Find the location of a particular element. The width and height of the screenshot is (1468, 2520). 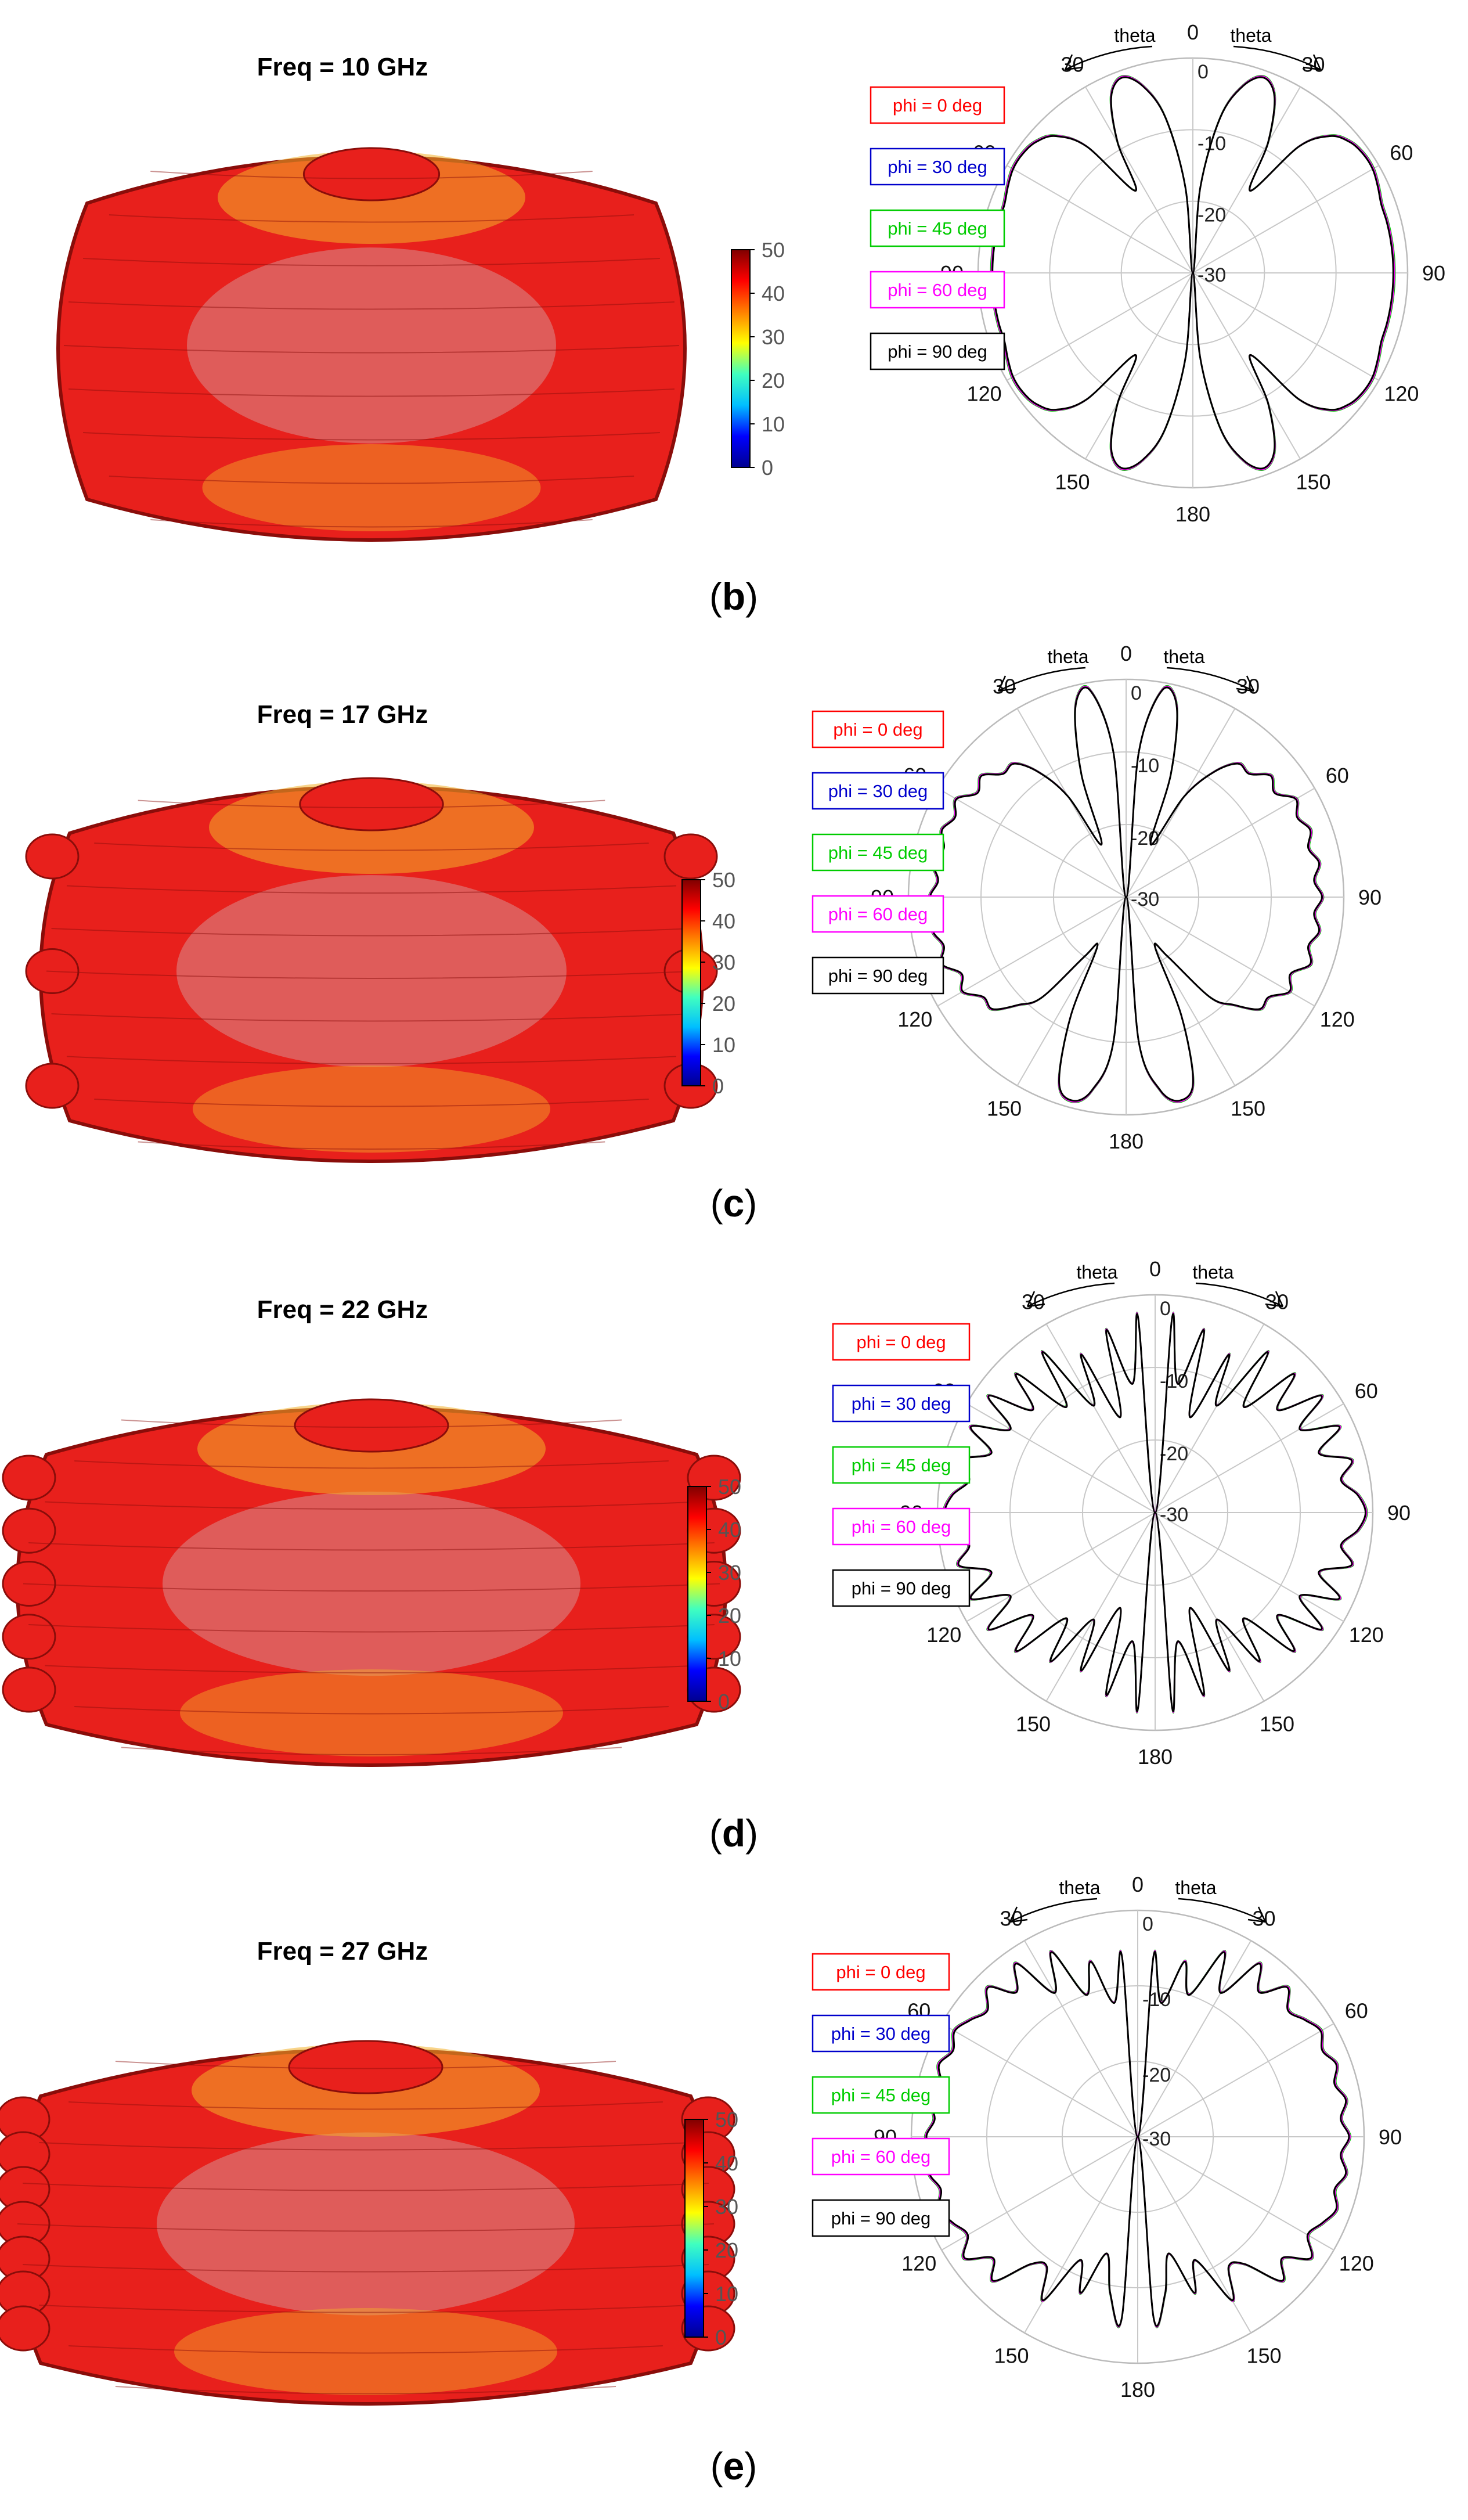

surface-center-band is located at coordinates (372, 346).